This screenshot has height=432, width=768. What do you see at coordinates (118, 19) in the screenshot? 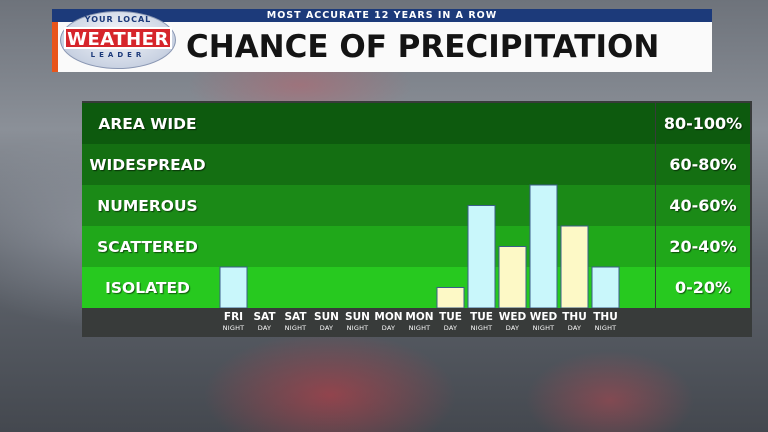
I see `logo-top-text: YOUR LOCAL` at bounding box center [118, 19].